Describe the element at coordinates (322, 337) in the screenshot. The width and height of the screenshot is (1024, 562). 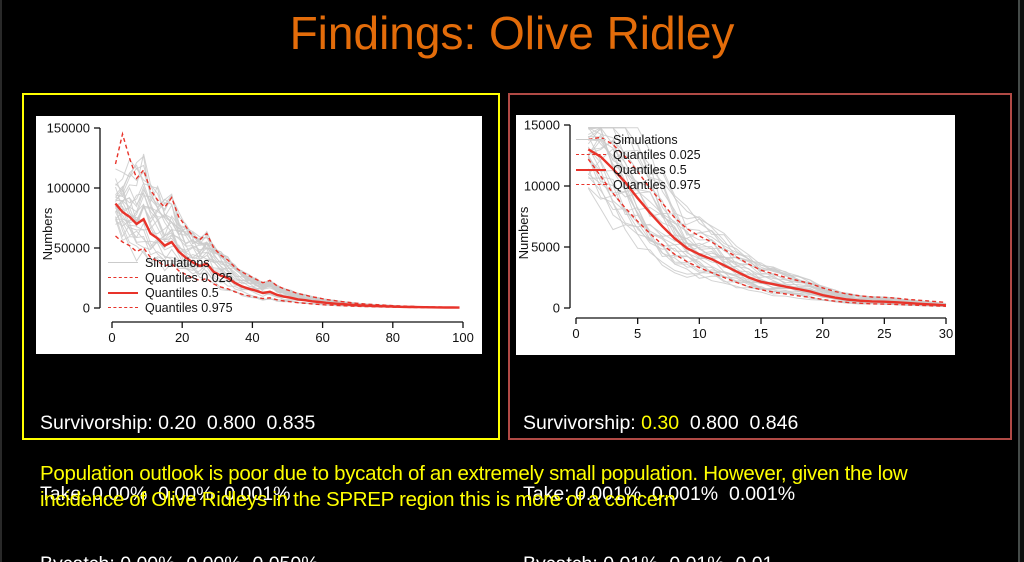
I see `x-tick-label: 60` at that location.